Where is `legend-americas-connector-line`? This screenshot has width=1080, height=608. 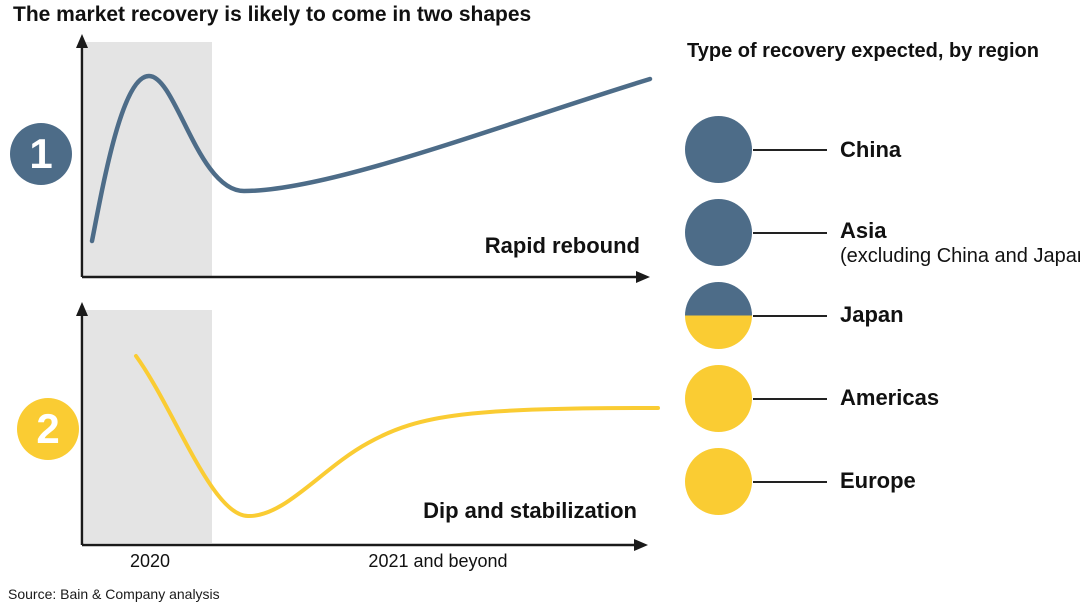 legend-americas-connector-line is located at coordinates (790, 399).